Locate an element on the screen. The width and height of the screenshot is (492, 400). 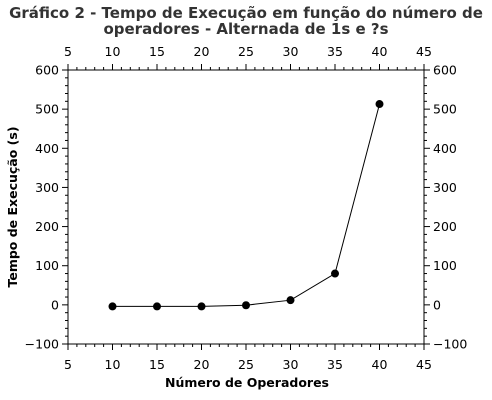
y-tick-label-right: 200 is located at coordinates (445, 226).